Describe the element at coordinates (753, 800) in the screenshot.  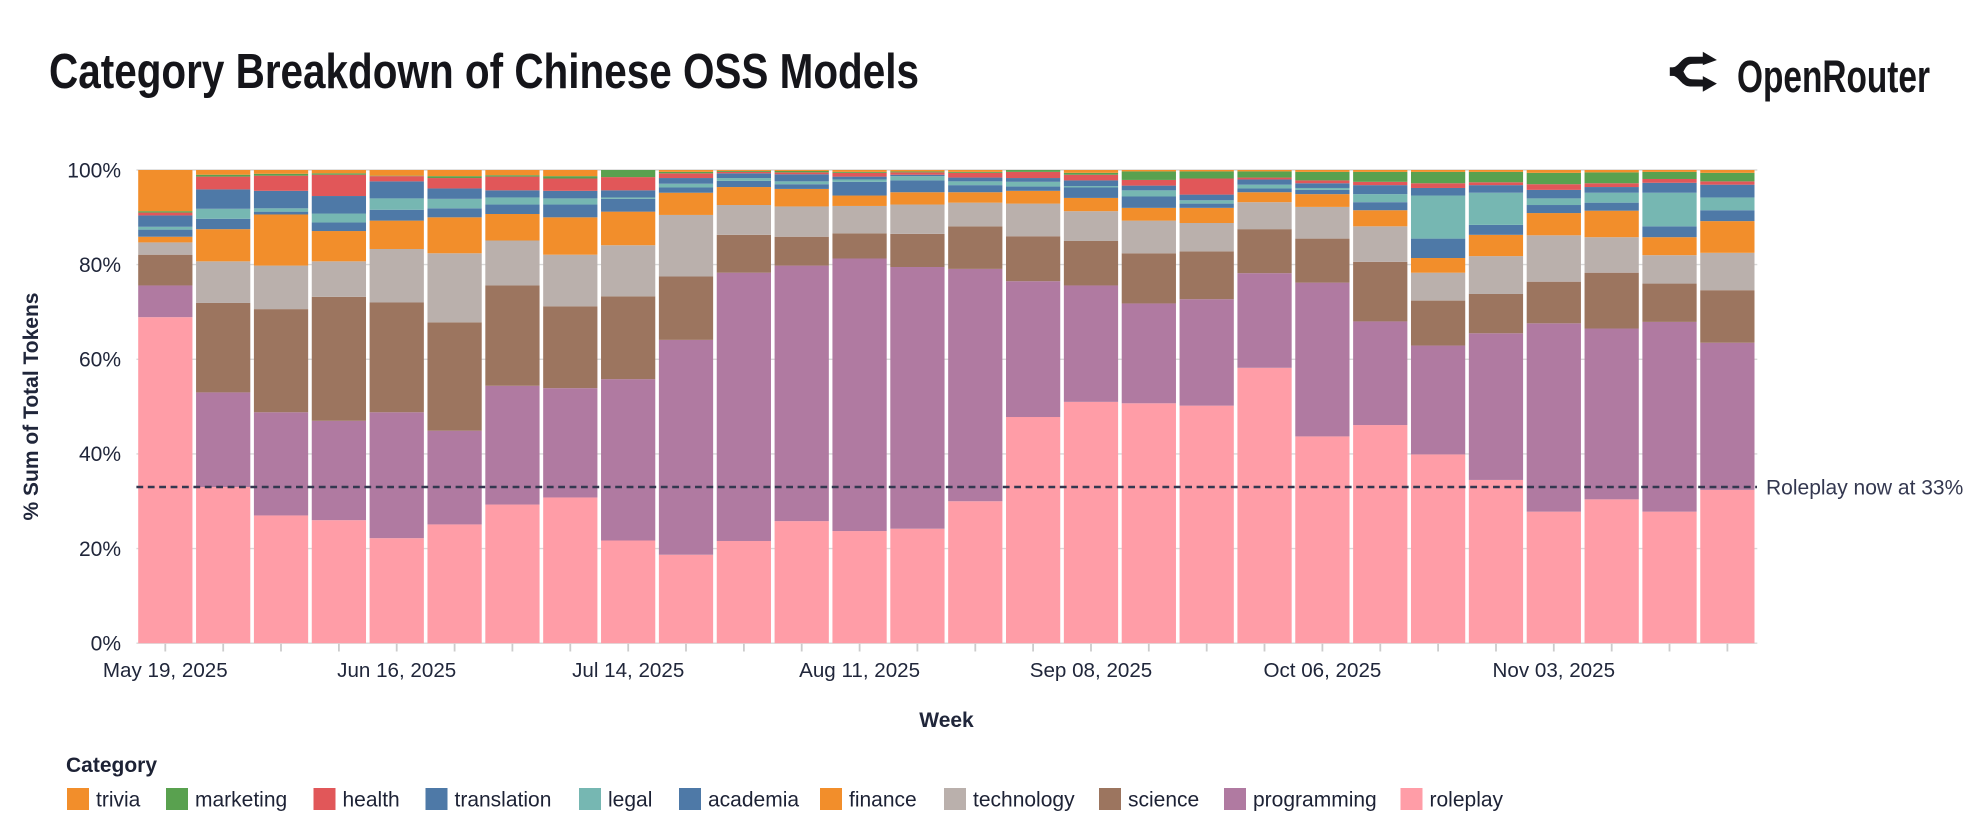
I see `svg-text: academia` at that location.